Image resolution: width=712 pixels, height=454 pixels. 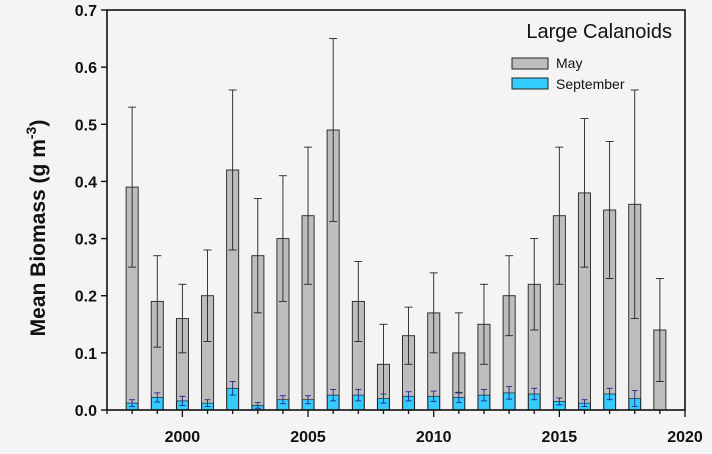 What do you see at coordinates (568, 73) in the screenshot?
I see `legend: May September` at bounding box center [568, 73].